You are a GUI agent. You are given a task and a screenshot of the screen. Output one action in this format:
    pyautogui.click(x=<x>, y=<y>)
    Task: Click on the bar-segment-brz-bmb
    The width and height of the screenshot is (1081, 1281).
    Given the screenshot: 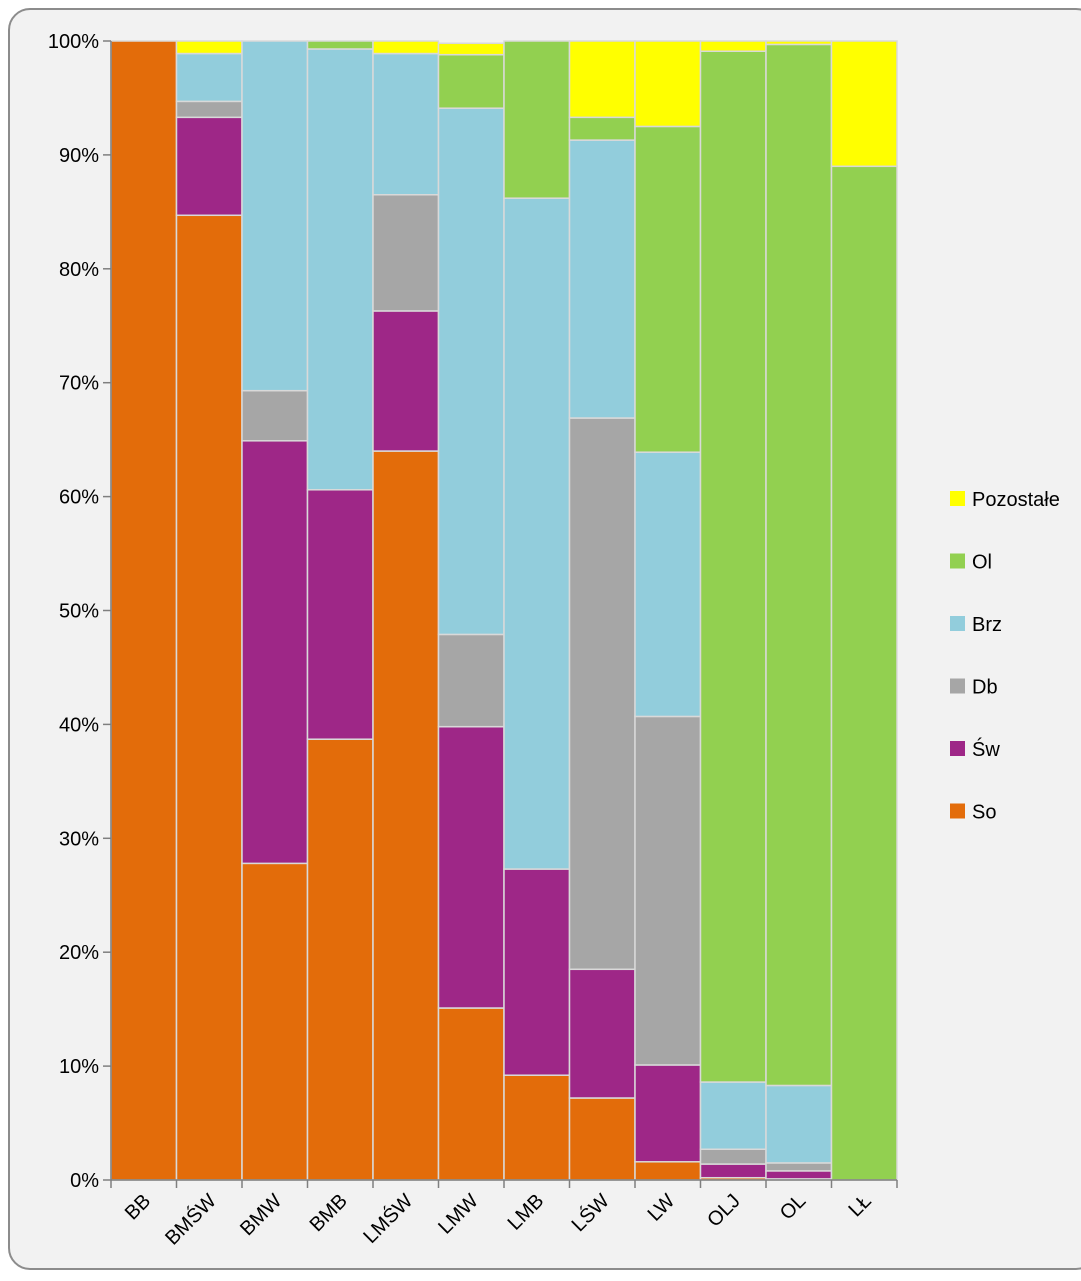 What is the action you would take?
    pyautogui.click(x=340, y=269)
    